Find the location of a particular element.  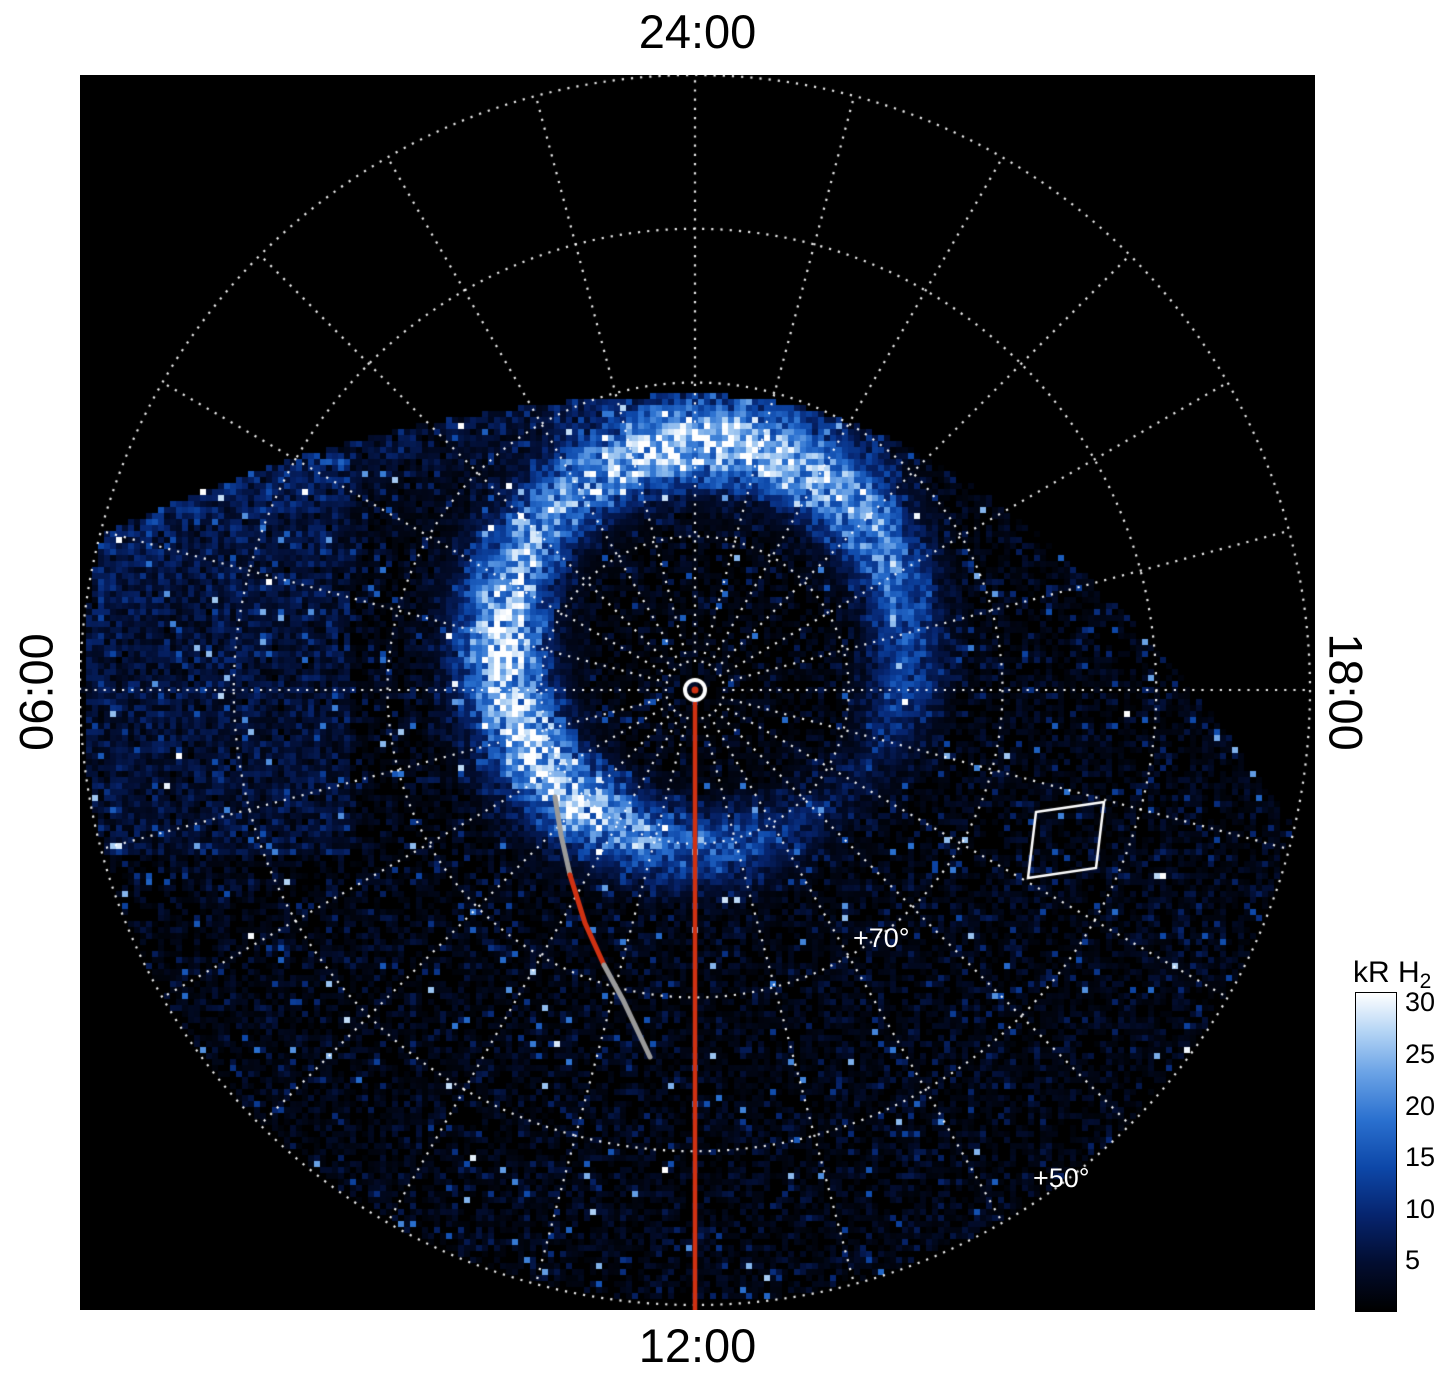

mlt-label-1200: 12:00 is located at coordinates (697, 1345).